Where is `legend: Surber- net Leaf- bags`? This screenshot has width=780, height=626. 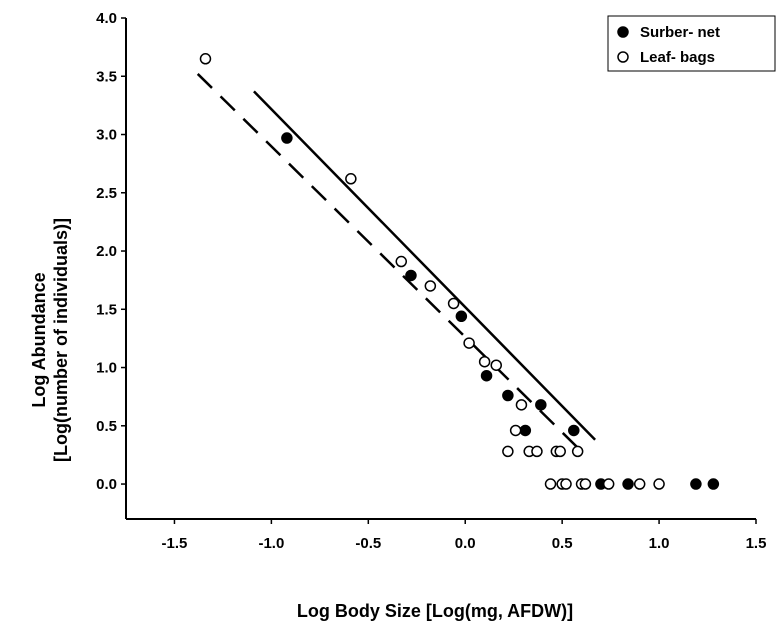
legend: Surber- net Leaf- bags is located at coordinates (691, 43).